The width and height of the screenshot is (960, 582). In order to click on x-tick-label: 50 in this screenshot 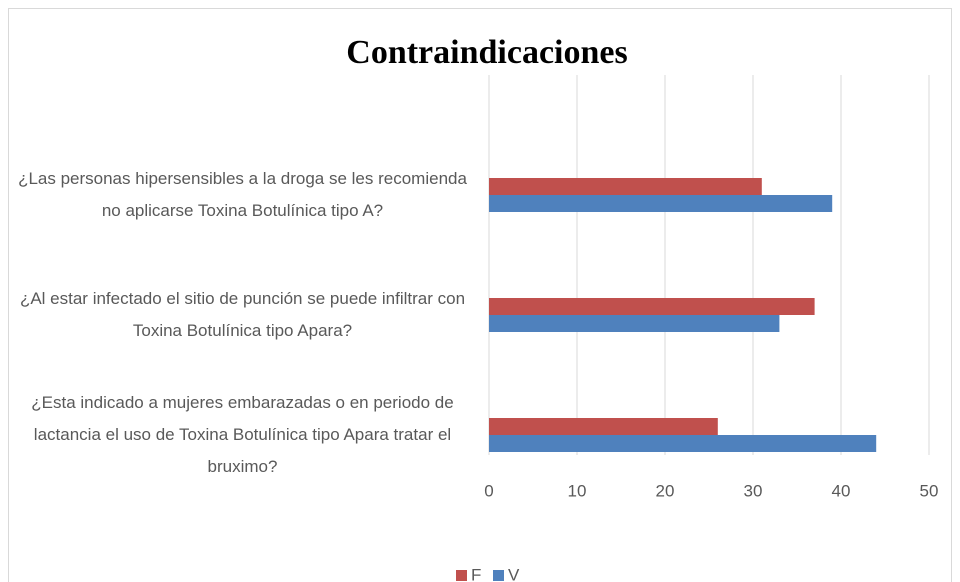, I will do `click(929, 490)`.